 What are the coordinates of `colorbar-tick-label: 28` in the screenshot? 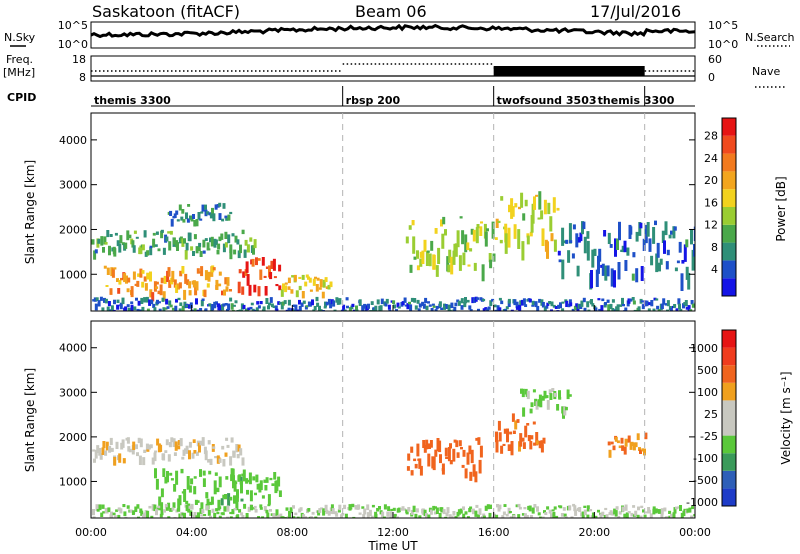 It's located at (711, 136).